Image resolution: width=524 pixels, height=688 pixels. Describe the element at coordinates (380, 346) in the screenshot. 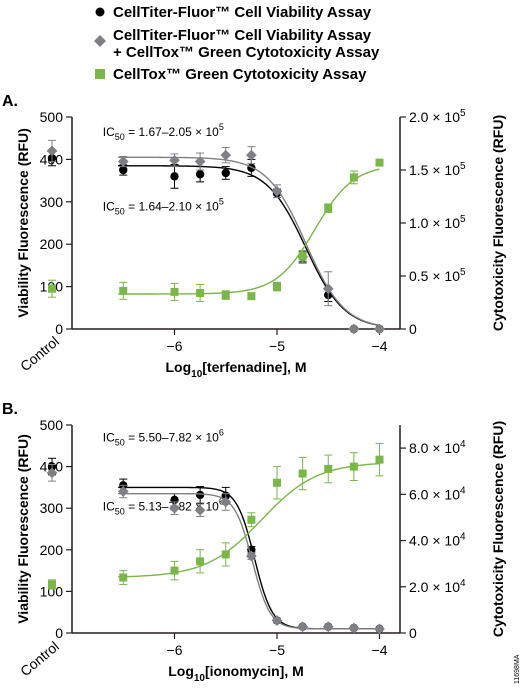

I see `x-tick-label: −4` at that location.